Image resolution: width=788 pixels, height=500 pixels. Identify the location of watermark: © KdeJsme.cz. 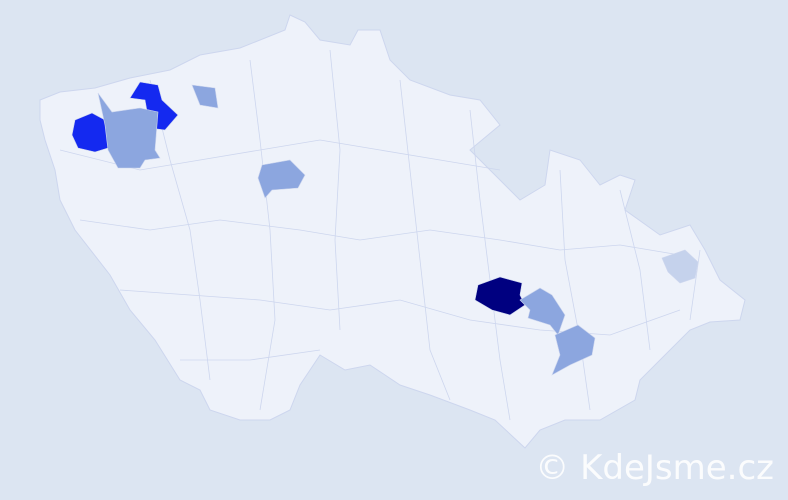
(654, 468).